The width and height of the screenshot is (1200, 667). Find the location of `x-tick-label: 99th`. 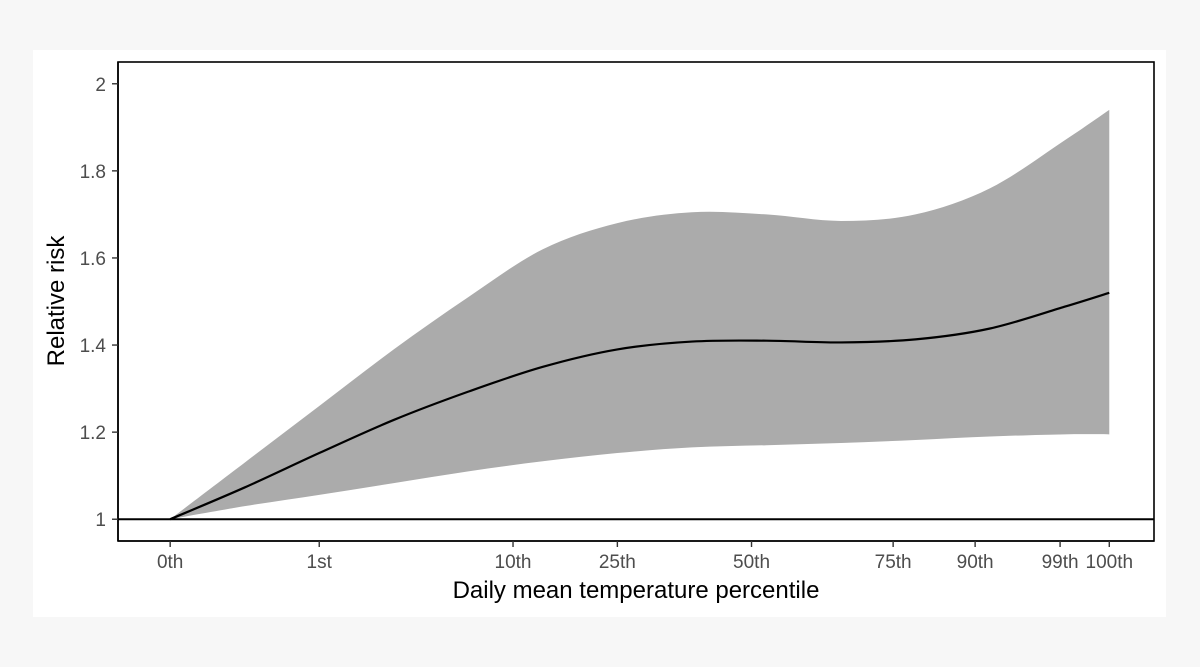

x-tick-label: 99th is located at coordinates (1060, 562).